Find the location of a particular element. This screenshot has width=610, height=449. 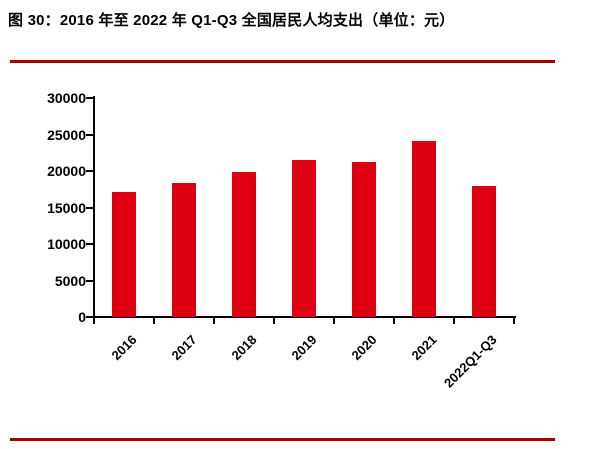

top-divider-rule is located at coordinates (282, 61).